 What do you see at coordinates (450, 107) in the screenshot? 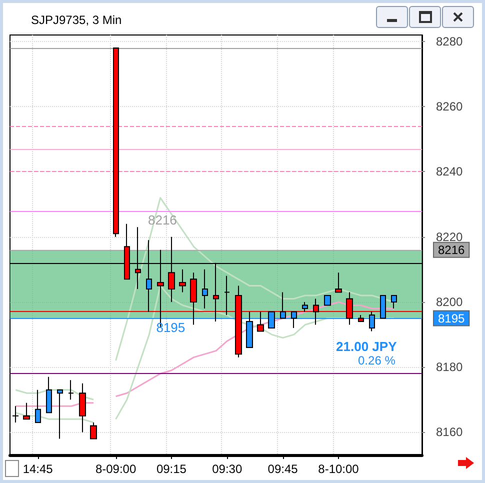
I see `y-tick-label: 8260` at bounding box center [450, 107].